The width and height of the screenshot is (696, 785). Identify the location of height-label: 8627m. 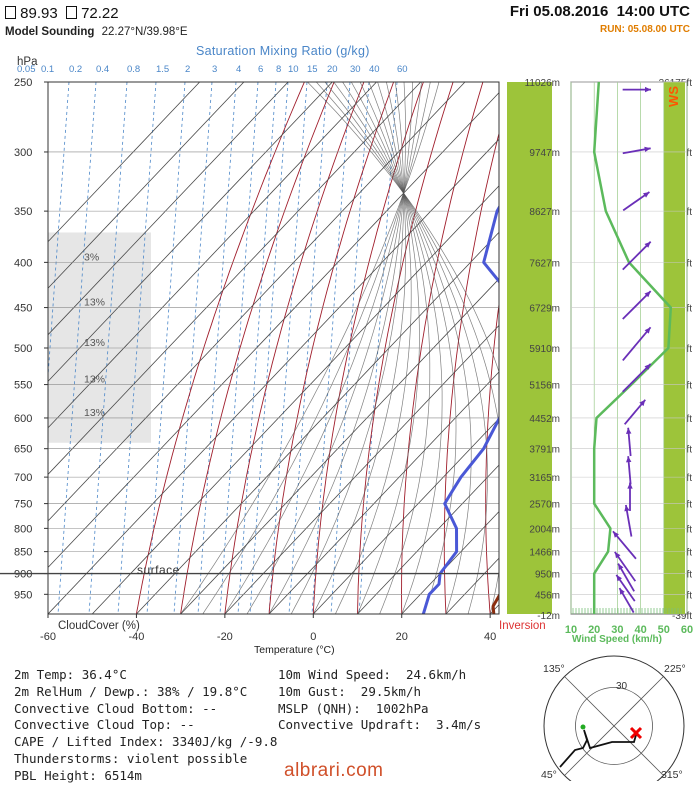
(544, 212).